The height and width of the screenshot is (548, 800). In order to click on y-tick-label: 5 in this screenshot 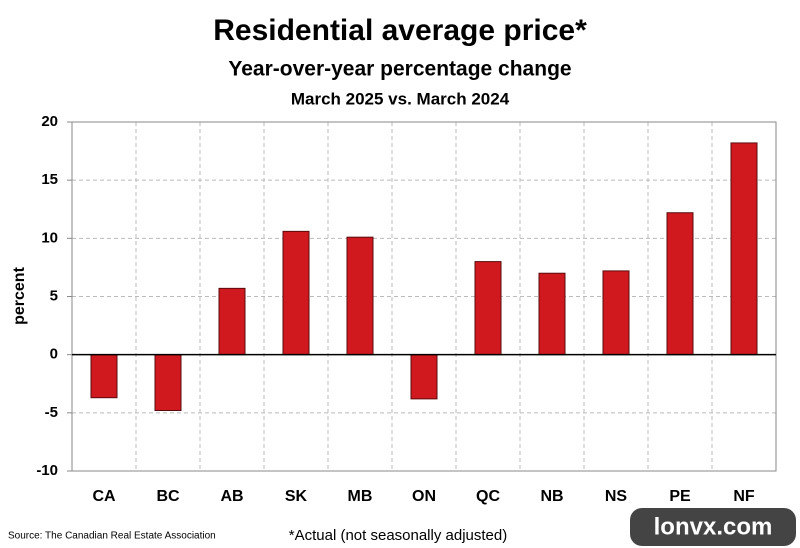, I will do `click(54, 295)`.